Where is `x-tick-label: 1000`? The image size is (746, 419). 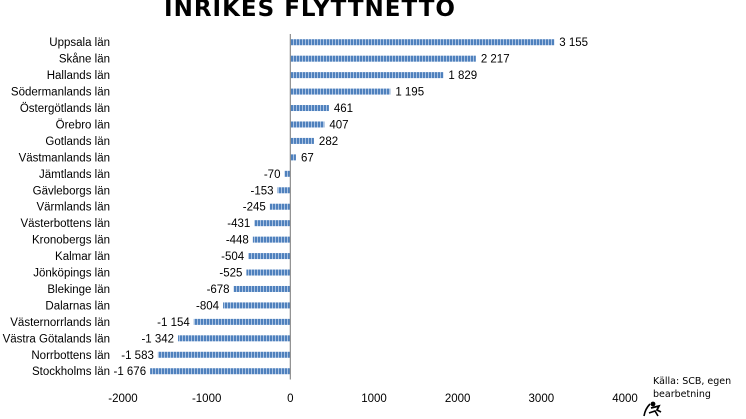
x-tick-label: 1000 is located at coordinates (374, 399).